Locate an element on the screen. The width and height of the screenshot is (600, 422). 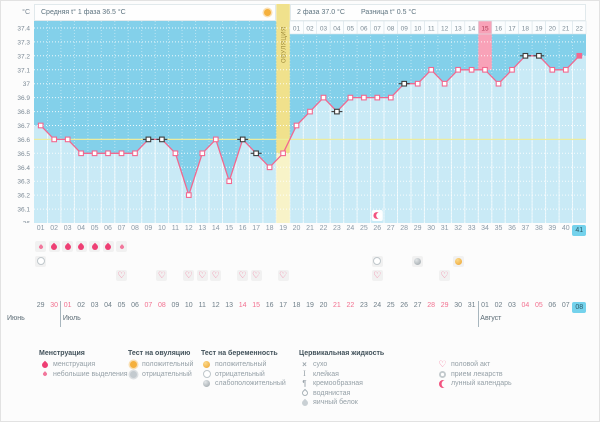
cycle-day-number: 09 is located at coordinates (148, 228).